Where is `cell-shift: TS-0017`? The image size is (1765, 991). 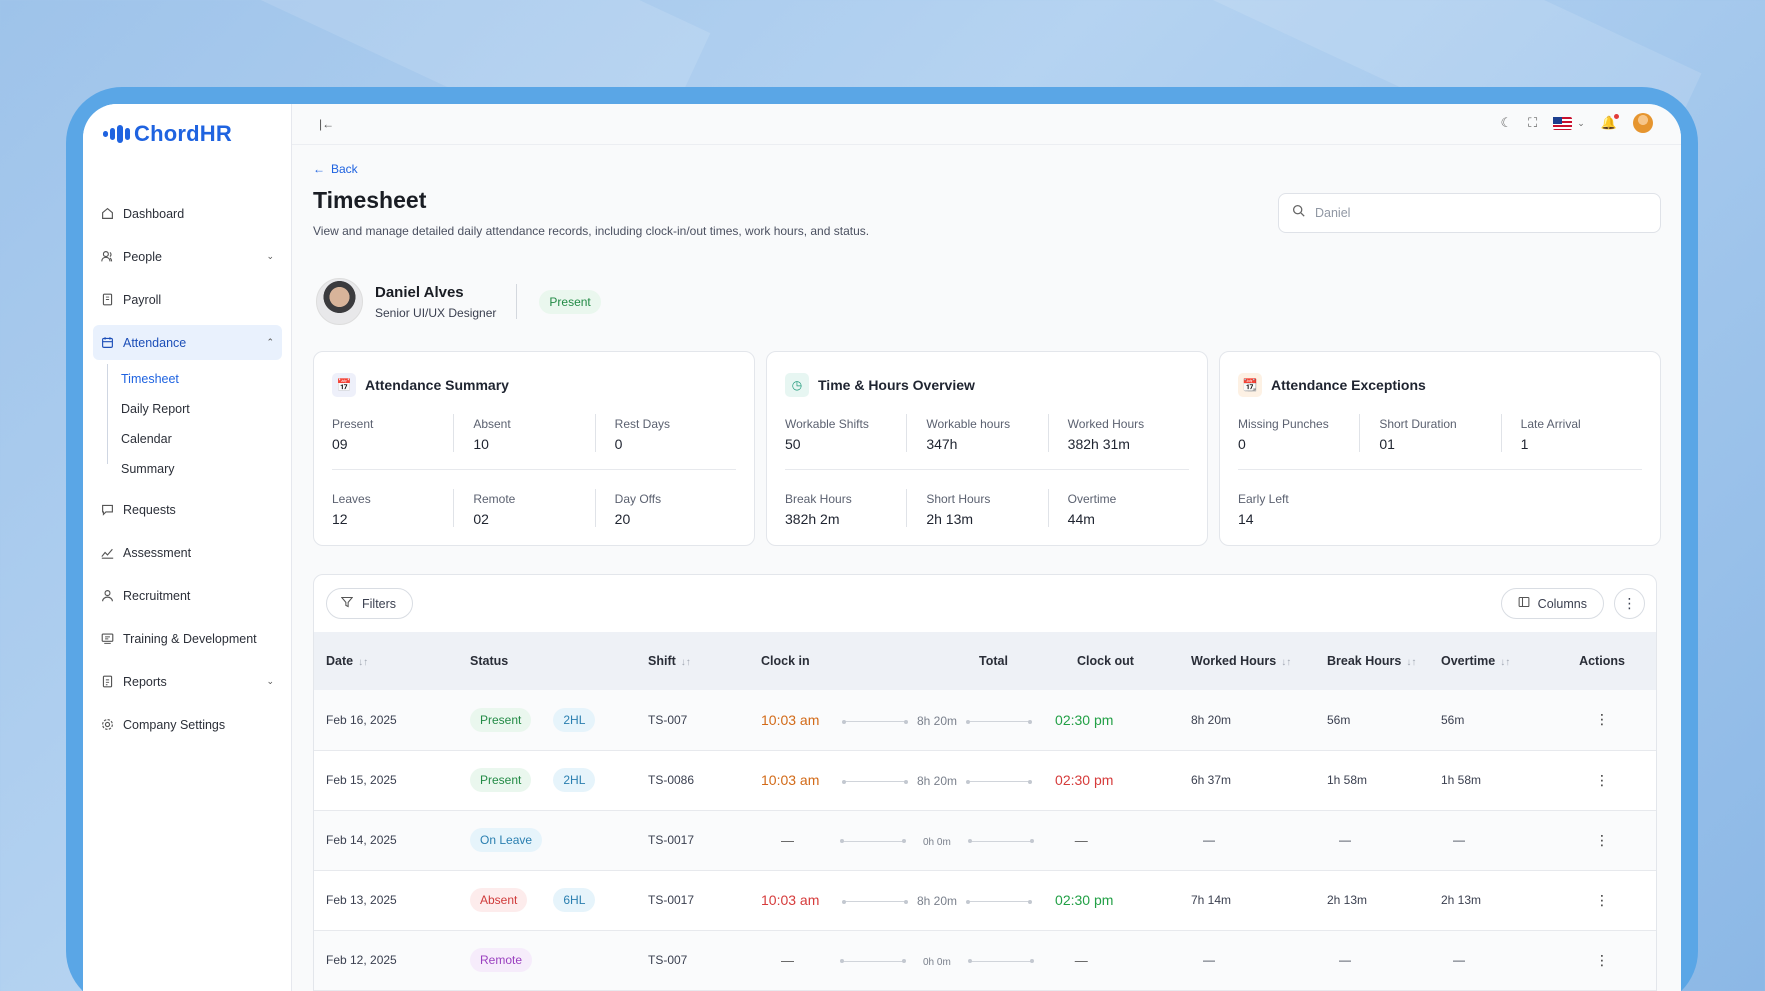 cell-shift: TS-0017 is located at coordinates (671, 840).